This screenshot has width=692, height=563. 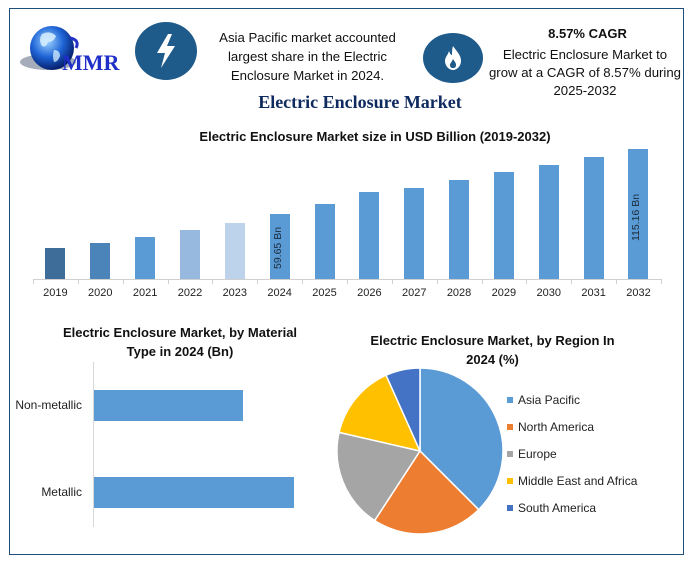 I want to click on x-tick-label: 2028, so click(x=459, y=293).